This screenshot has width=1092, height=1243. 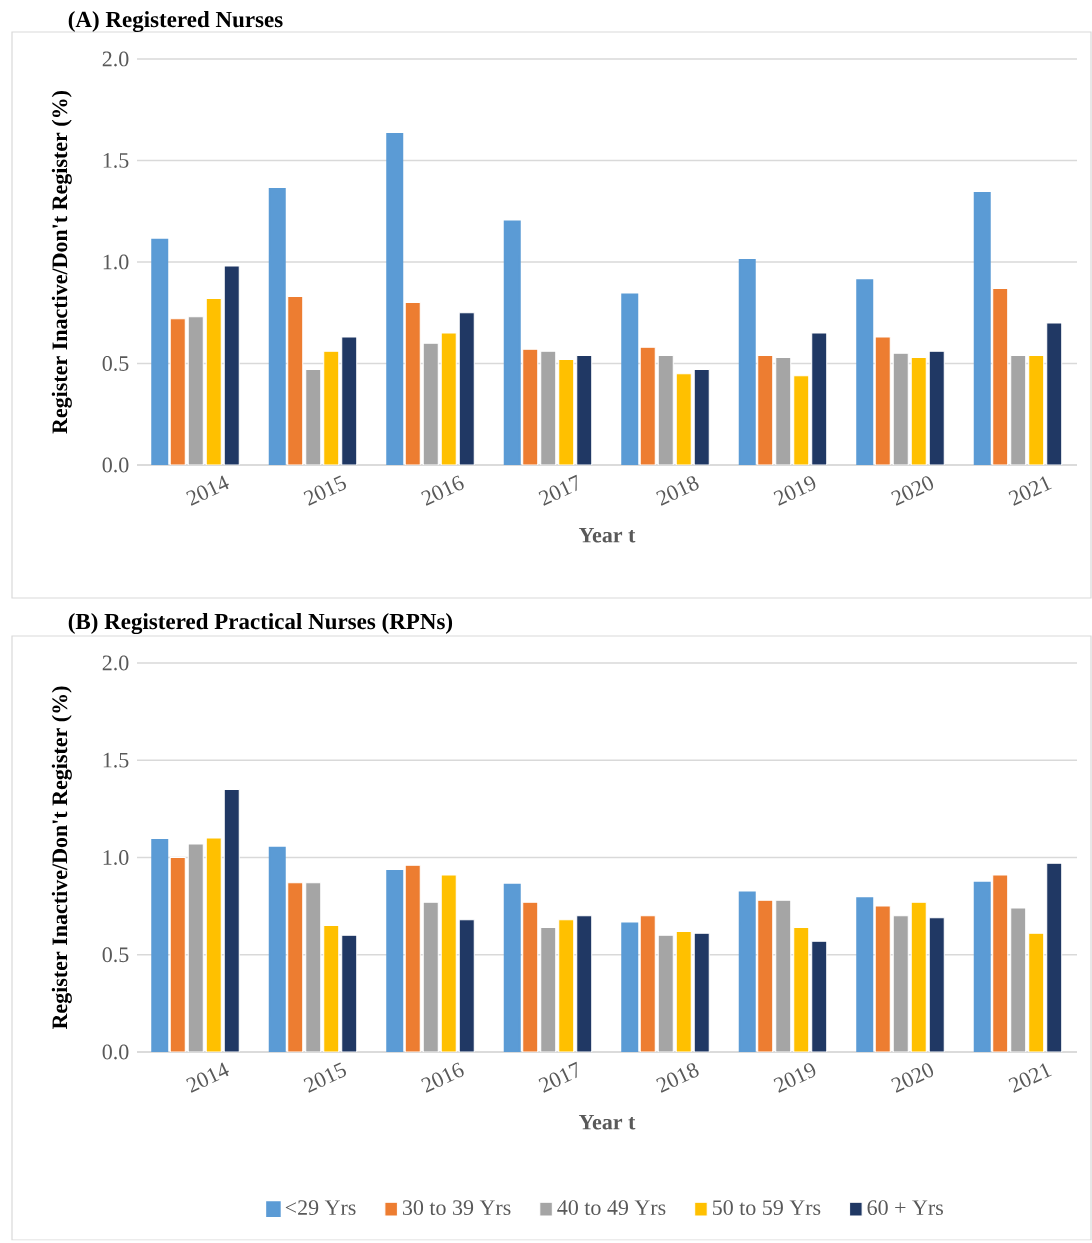 What do you see at coordinates (456, 1208) in the screenshot?
I see `legend-label: 30 to 39 Yrs` at bounding box center [456, 1208].